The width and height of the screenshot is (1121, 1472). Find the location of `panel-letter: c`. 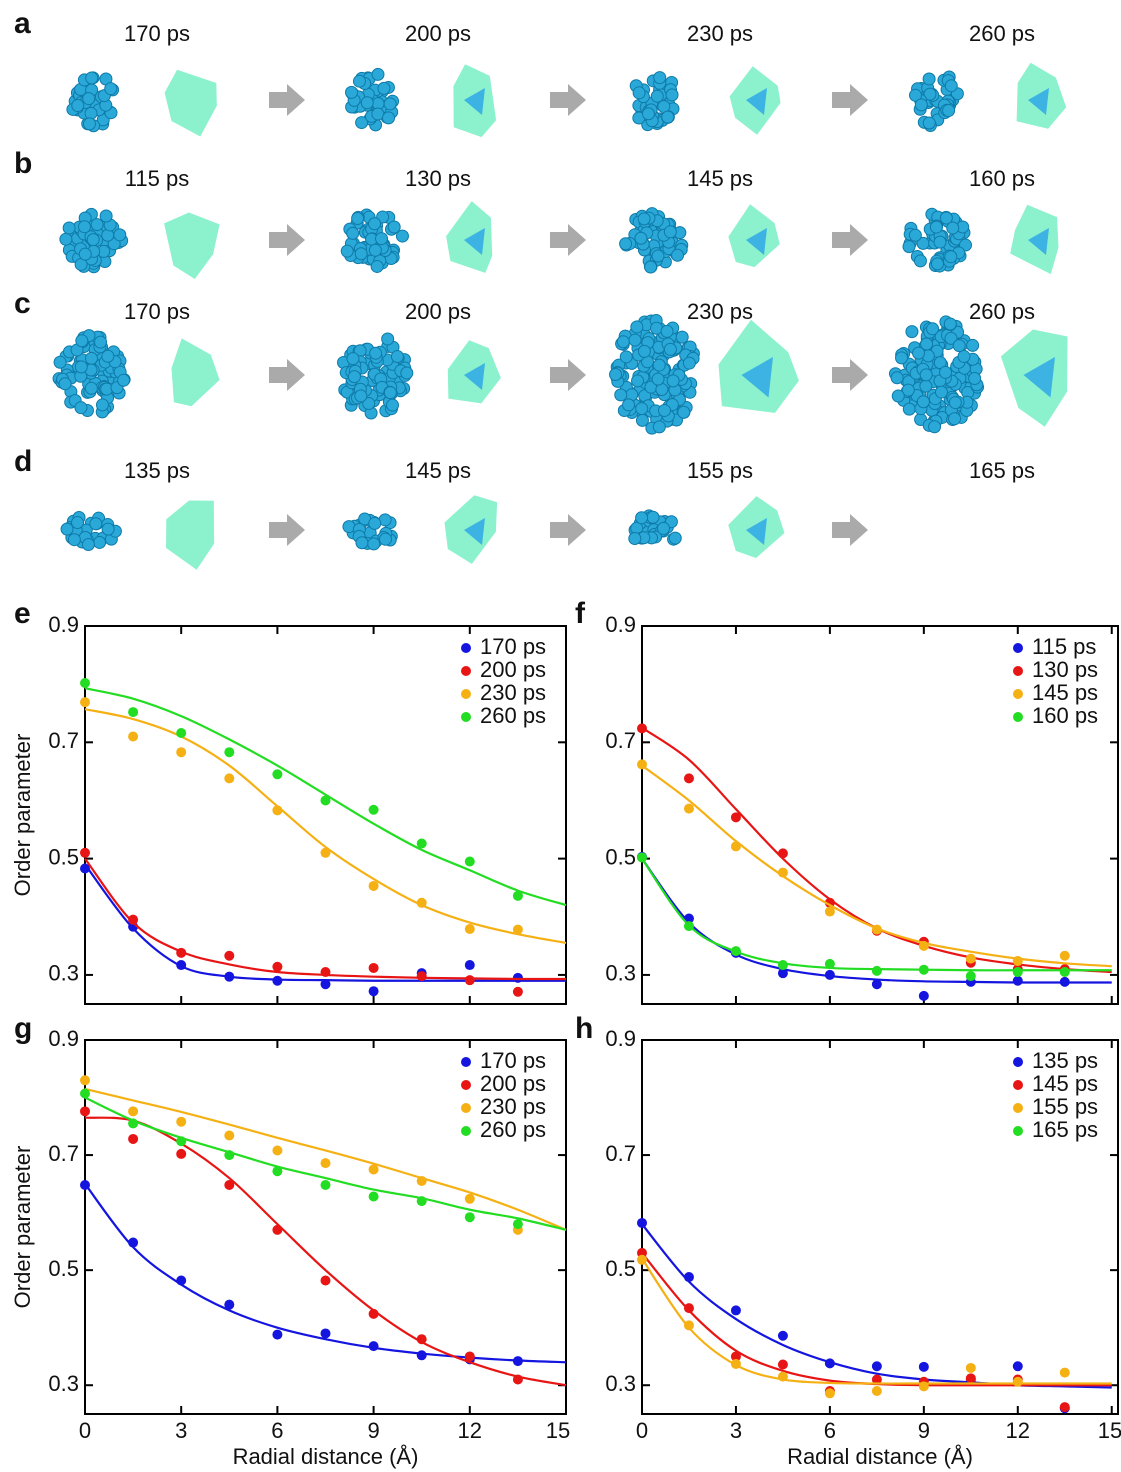

panel-letter: c is located at coordinates (22, 303).